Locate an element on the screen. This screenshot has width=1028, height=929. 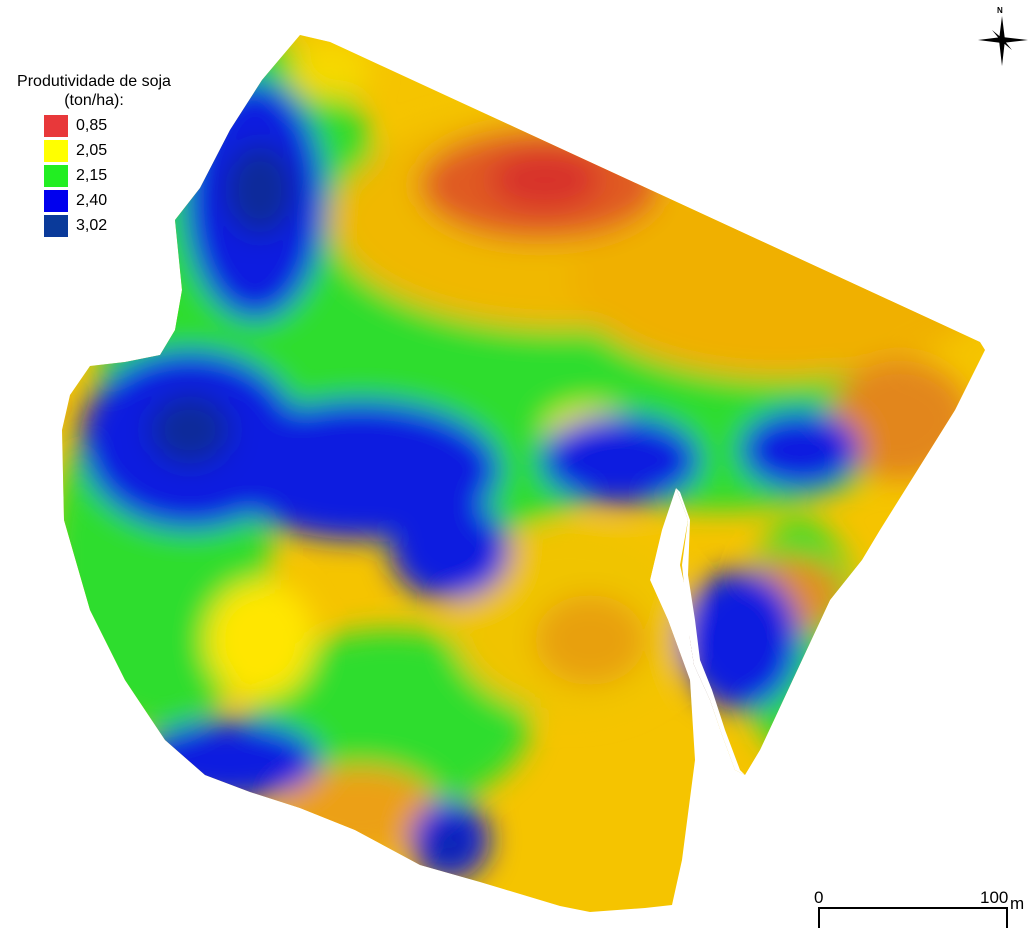
compass-star-icon is located at coordinates (1003, 37).